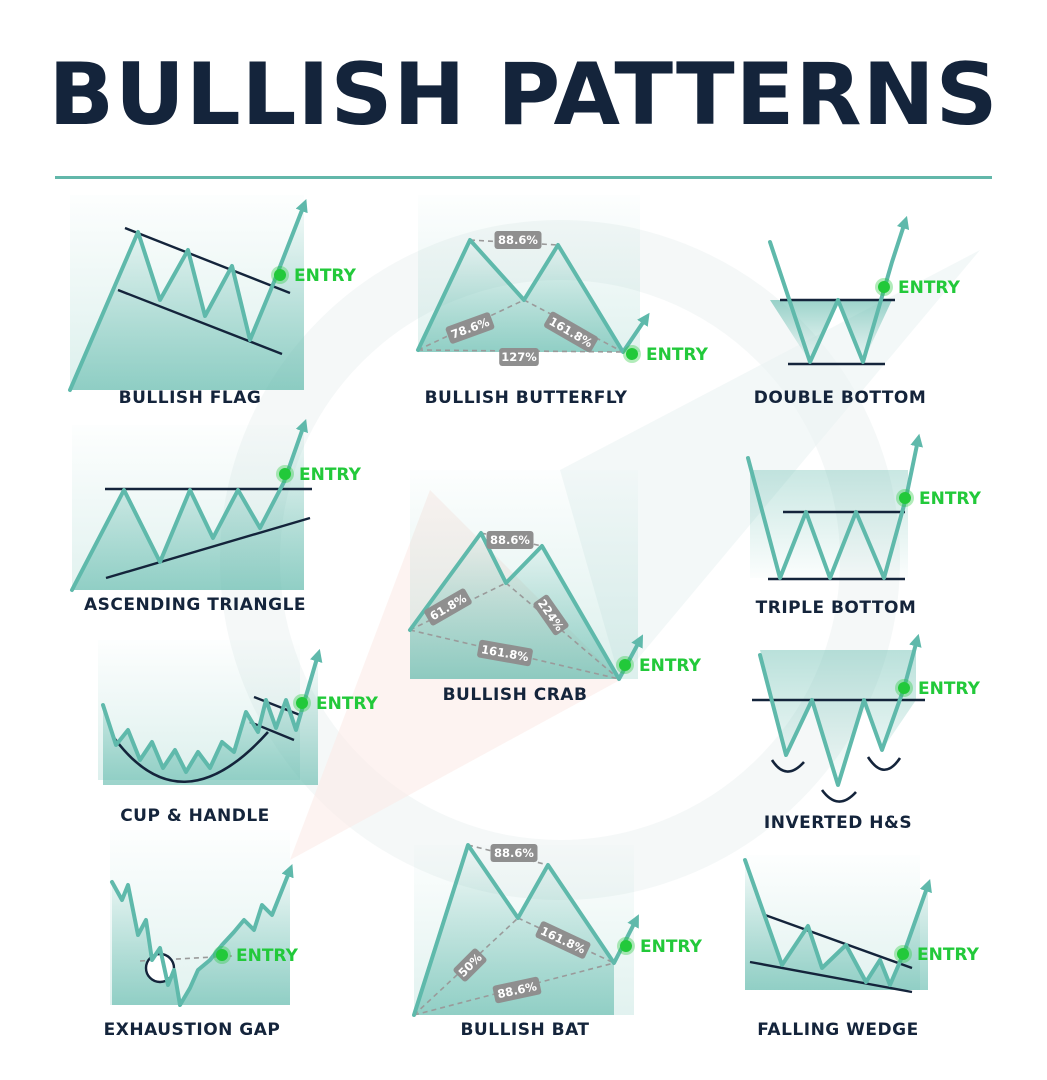 The image size is (1047, 1080). I want to click on cup-price-line, so click(212, 711).